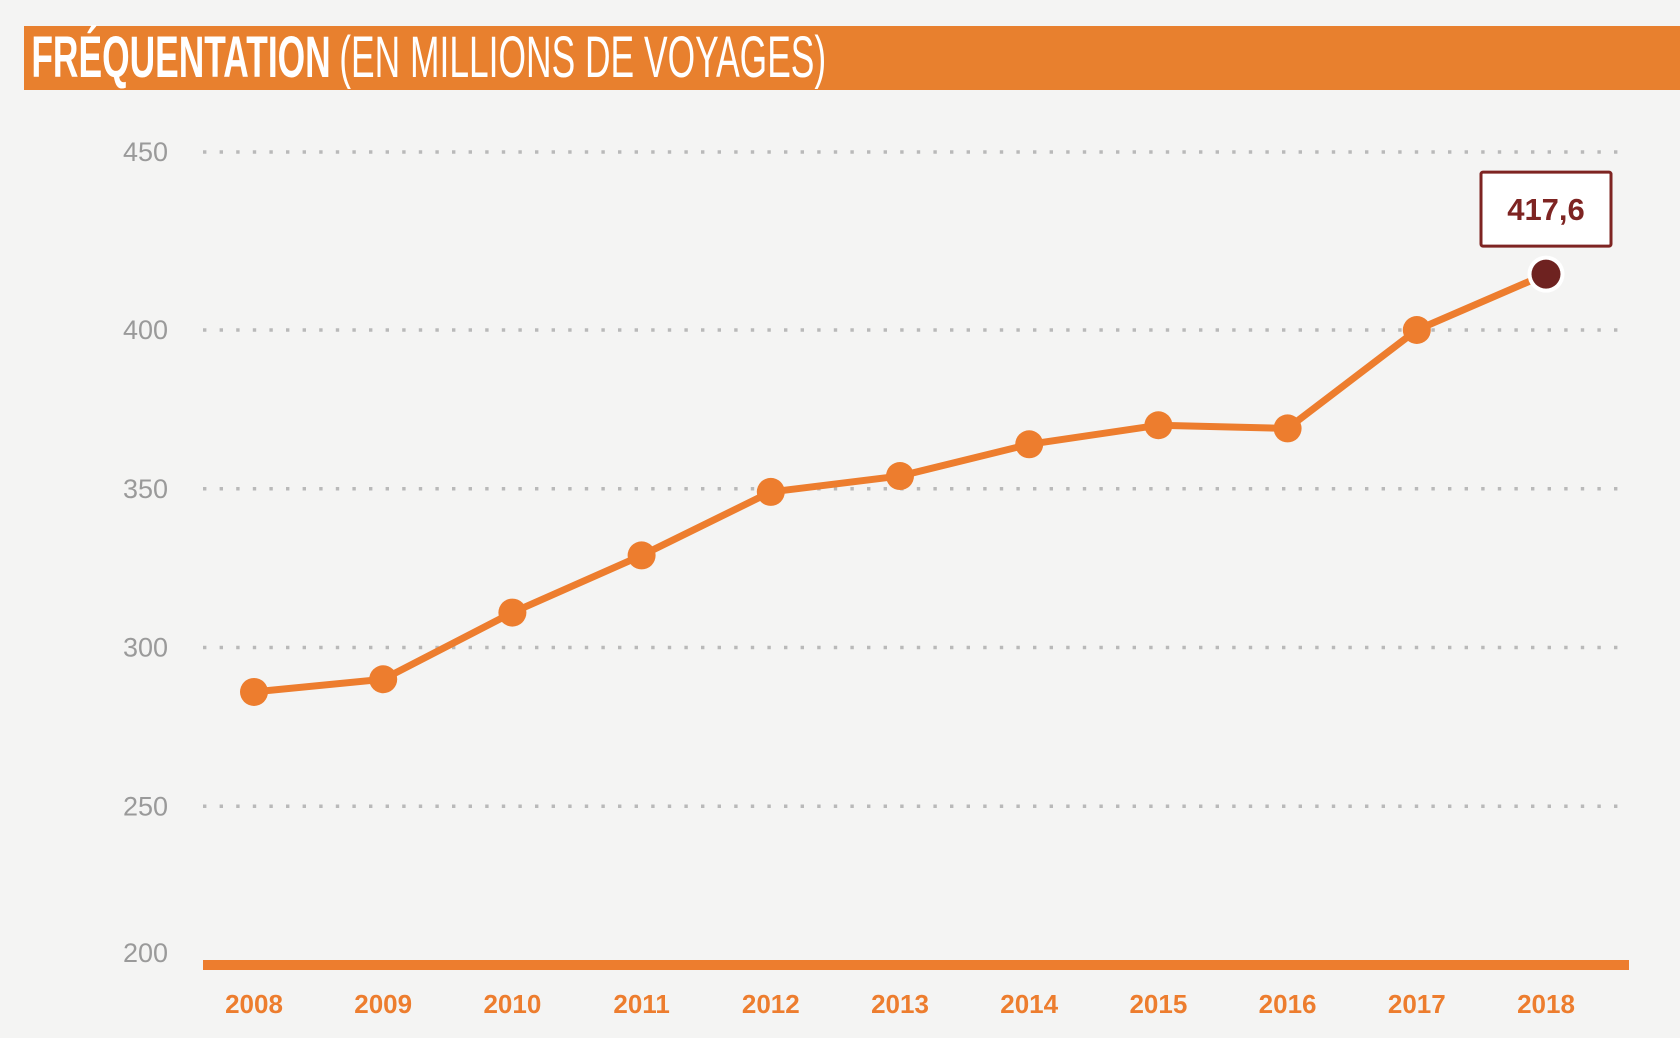 The width and height of the screenshot is (1680, 1038). I want to click on x-axis-label-2012: 2012, so click(771, 1004).